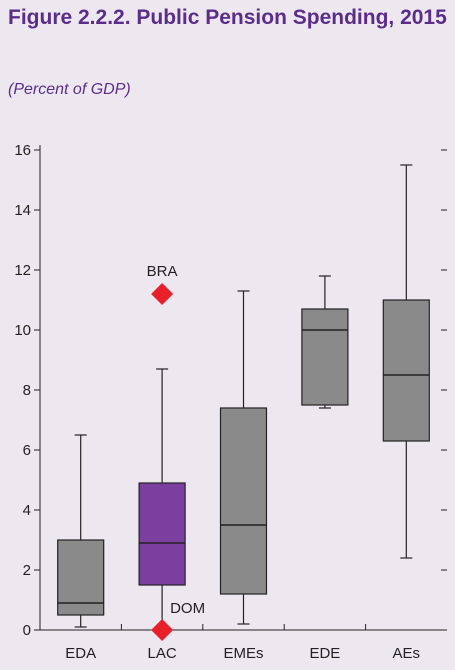 The height and width of the screenshot is (670, 455). I want to click on x-tick-label: EMEs, so click(243, 653).